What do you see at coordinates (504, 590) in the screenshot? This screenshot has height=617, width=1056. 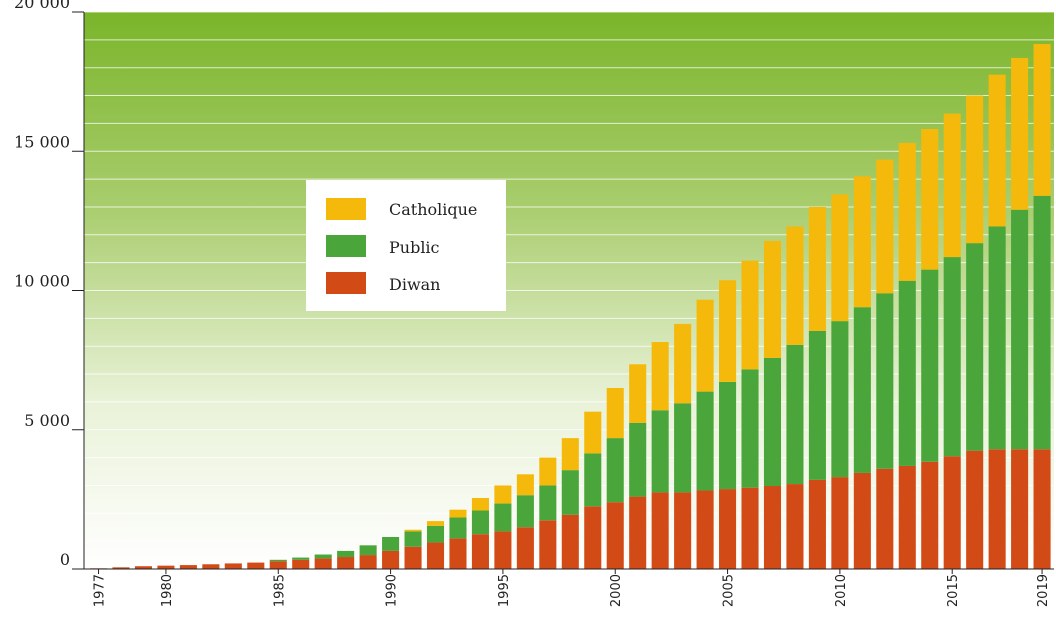 I see `x-tick-label: 1995` at bounding box center [504, 590].